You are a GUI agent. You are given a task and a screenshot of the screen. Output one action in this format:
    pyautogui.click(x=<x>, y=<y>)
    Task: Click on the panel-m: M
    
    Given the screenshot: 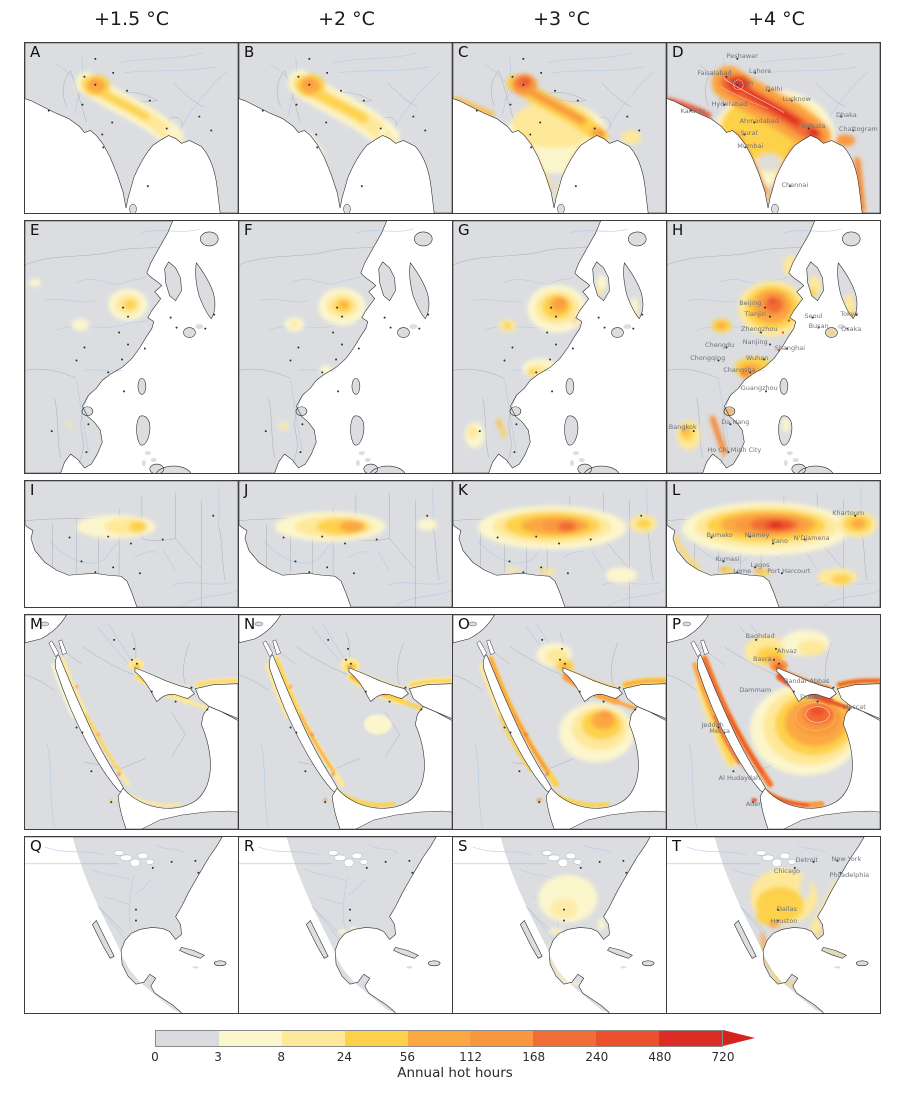 What is the action you would take?
    pyautogui.click(x=131, y=722)
    